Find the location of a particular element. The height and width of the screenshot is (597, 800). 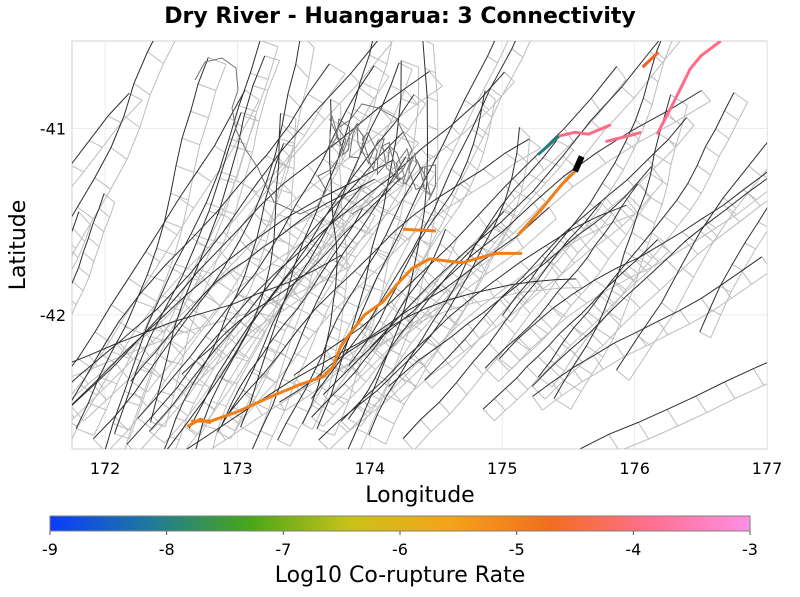

colorbar-tick-label: -6 is located at coordinates (400, 549).